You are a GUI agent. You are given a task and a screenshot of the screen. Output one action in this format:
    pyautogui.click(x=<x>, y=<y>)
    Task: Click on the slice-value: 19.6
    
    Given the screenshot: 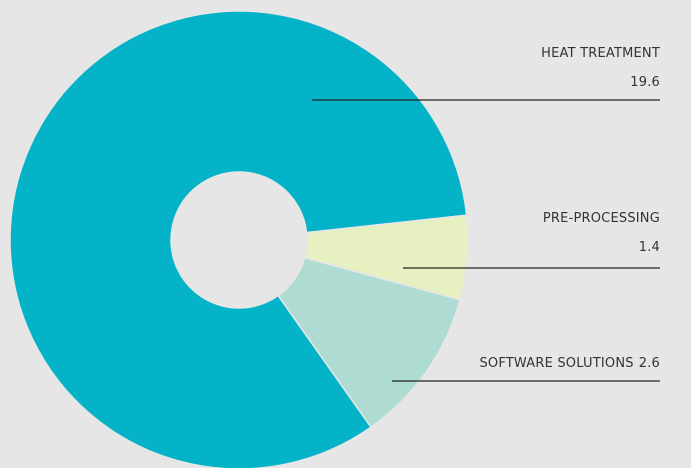 What is the action you would take?
    pyautogui.click(x=645, y=82)
    